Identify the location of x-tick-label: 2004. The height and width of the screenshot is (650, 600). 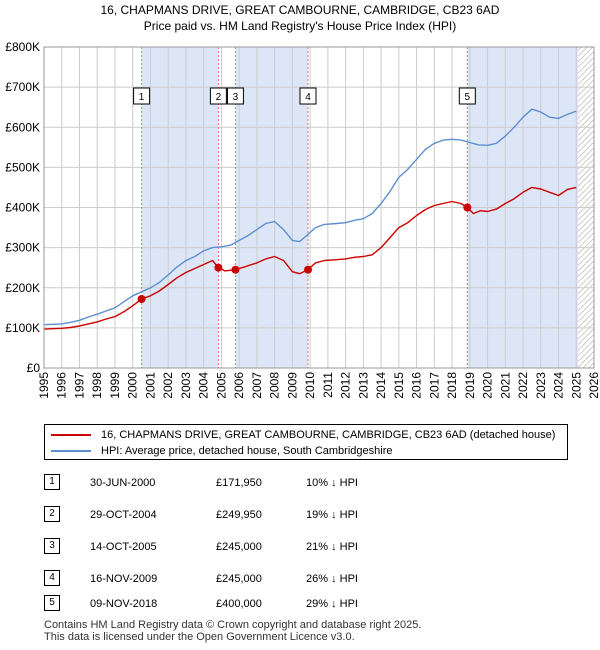
(204, 385).